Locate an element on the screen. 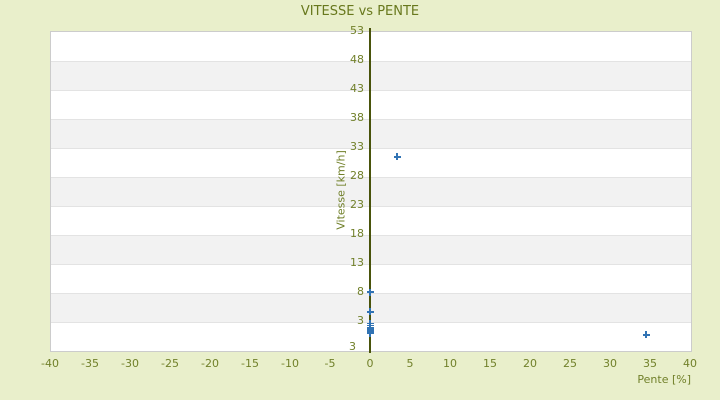 Image resolution: width=720 pixels, height=400 pixels. x-tick-label: 5 is located at coordinates (410, 363).